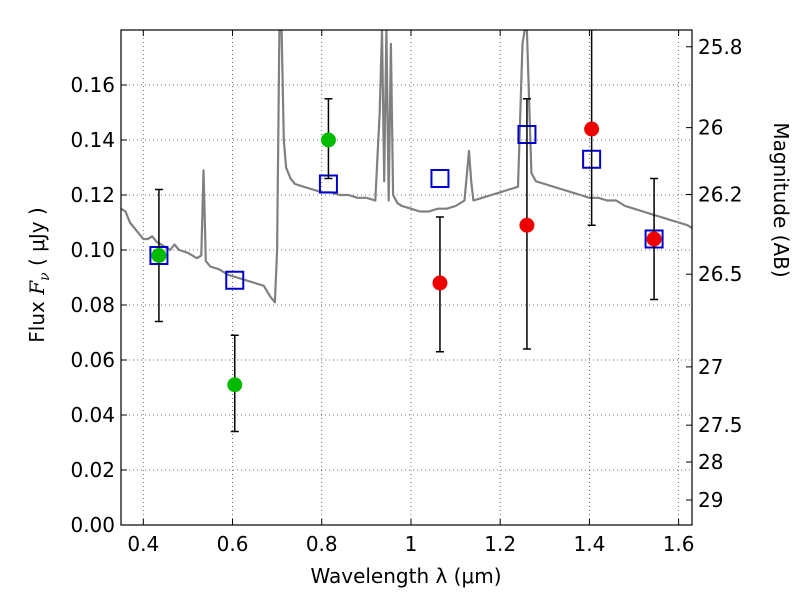 Image resolution: width=800 pixels, height=600 pixels. I want to click on x-tick-label: 1.4, so click(589, 544).